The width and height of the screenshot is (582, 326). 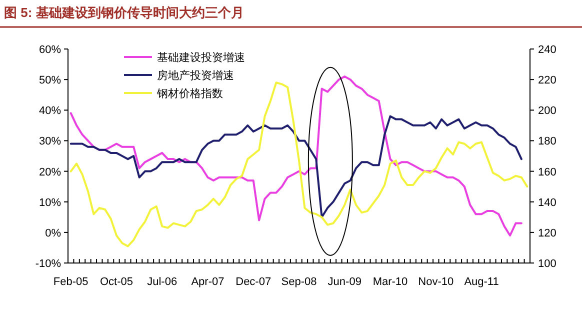 I want to click on x-tick-label: Aug-11, so click(x=481, y=282).